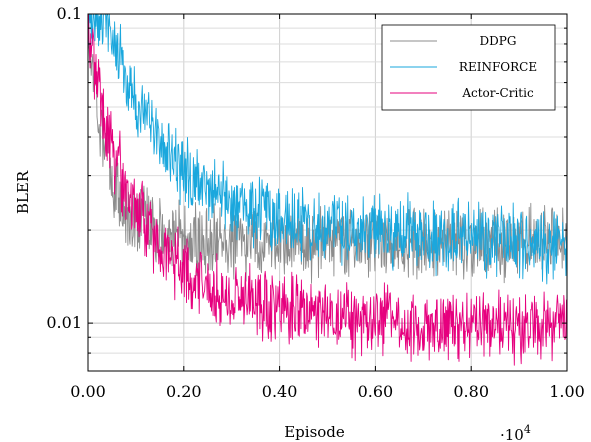 Image resolution: width=591 pixels, height=442 pixels. Describe the element at coordinates (88, 391) in the screenshot. I see `x-tick-label: 0.00` at that location.